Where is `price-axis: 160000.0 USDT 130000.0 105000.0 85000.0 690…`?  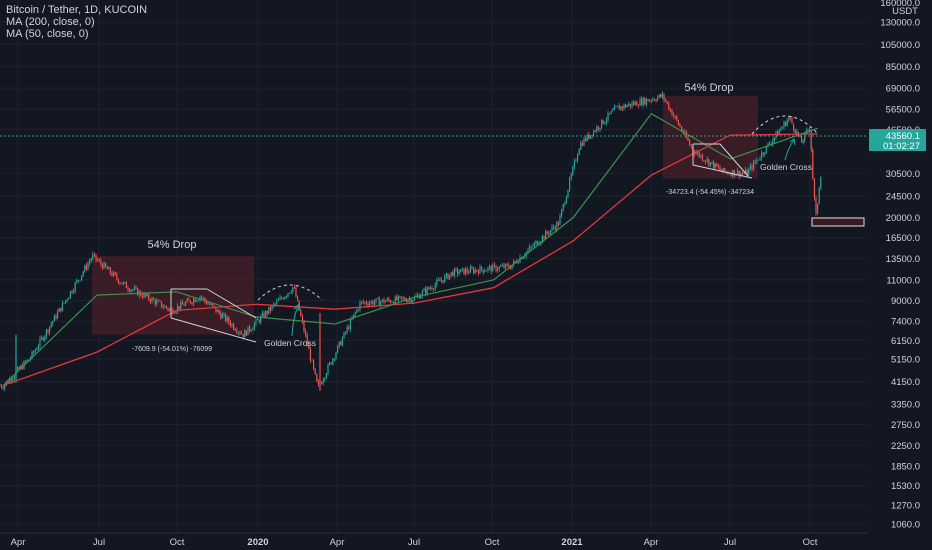 price-axis: 160000.0 USDT 130000.0 105000.0 85000.0 690… is located at coordinates (900, 275).